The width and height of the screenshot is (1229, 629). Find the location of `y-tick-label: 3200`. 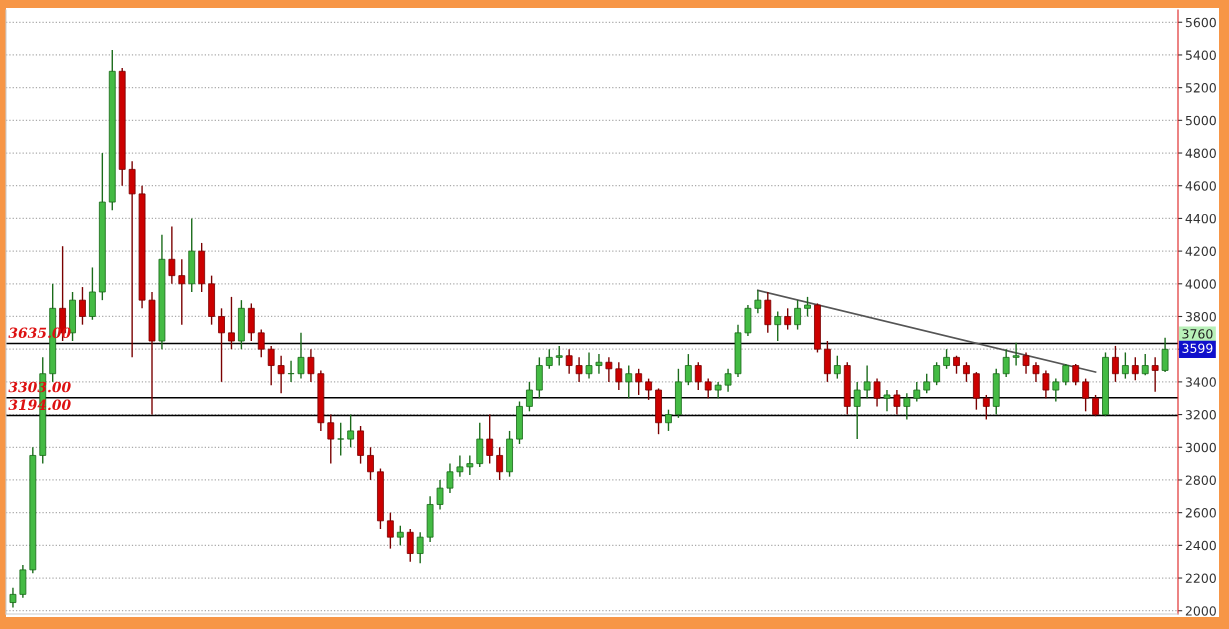

y-tick-label: 3200 is located at coordinates (1200, 415).